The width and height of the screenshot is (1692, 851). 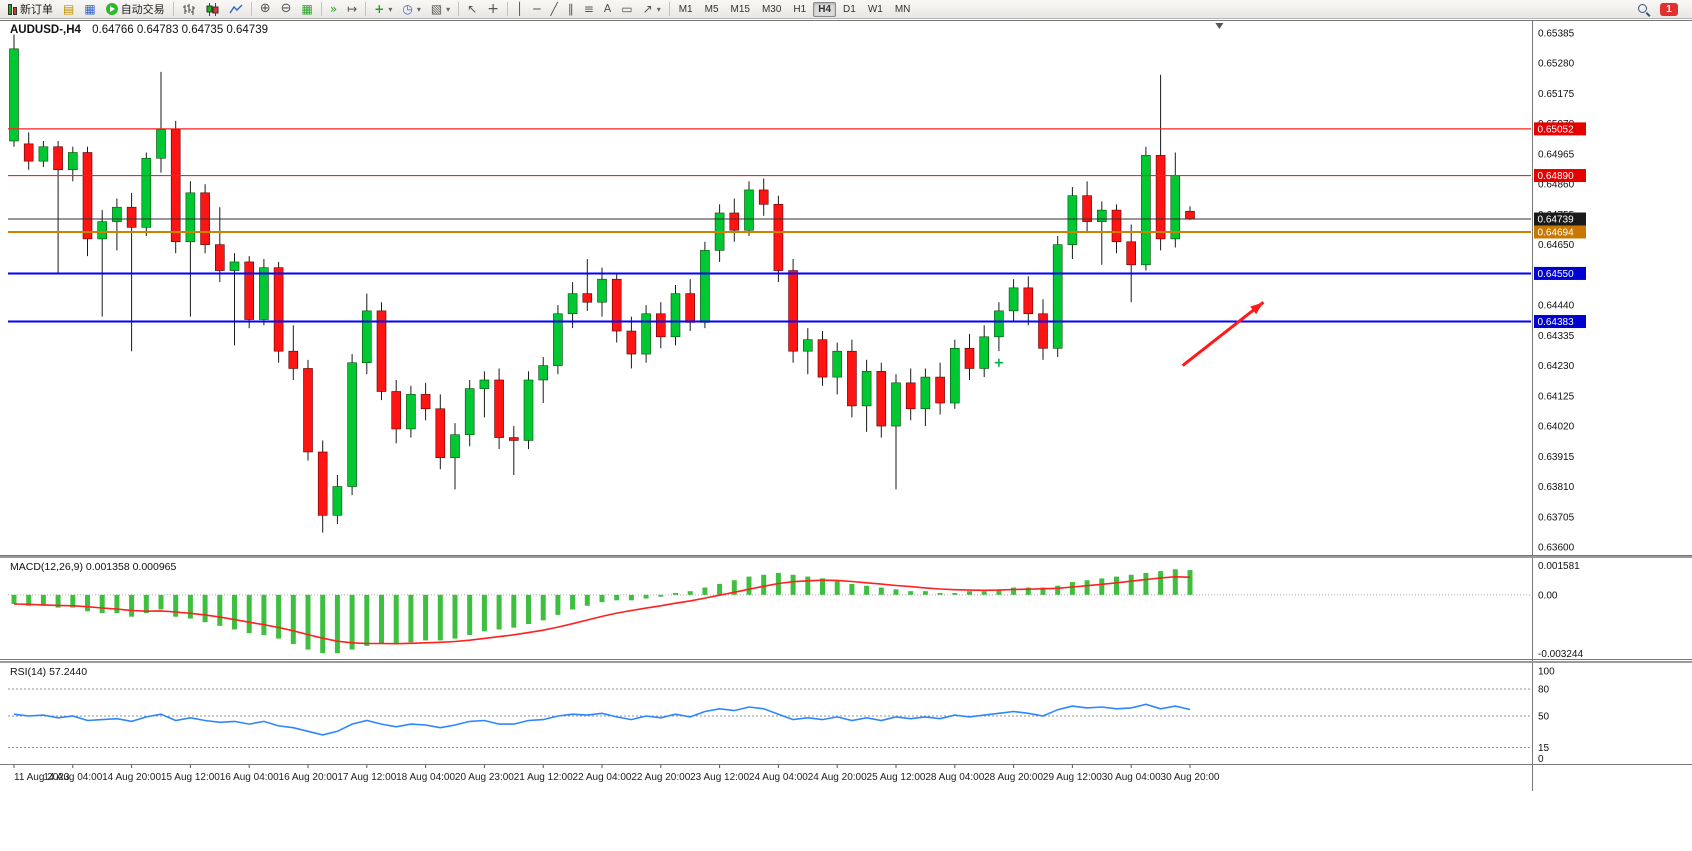 What do you see at coordinates (1190, 777) in the screenshot?
I see `time-label: 30 Aug 20:00` at bounding box center [1190, 777].